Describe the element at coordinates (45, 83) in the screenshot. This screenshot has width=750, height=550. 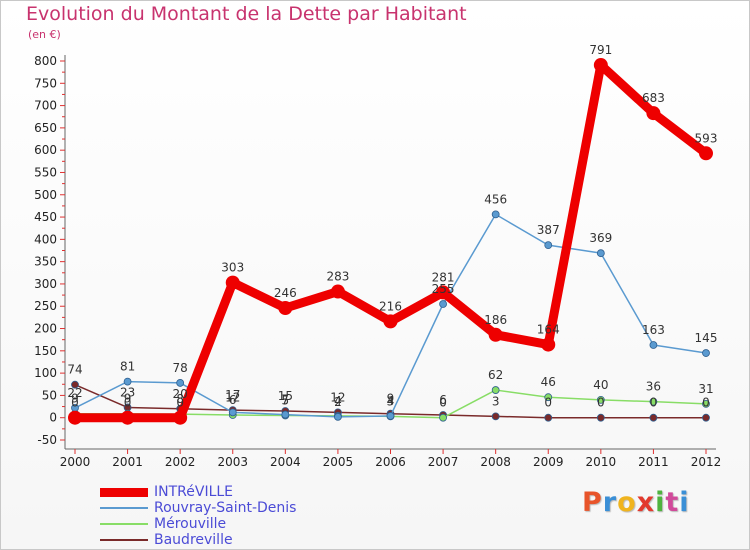
I see `y-tick-label: 750` at that location.